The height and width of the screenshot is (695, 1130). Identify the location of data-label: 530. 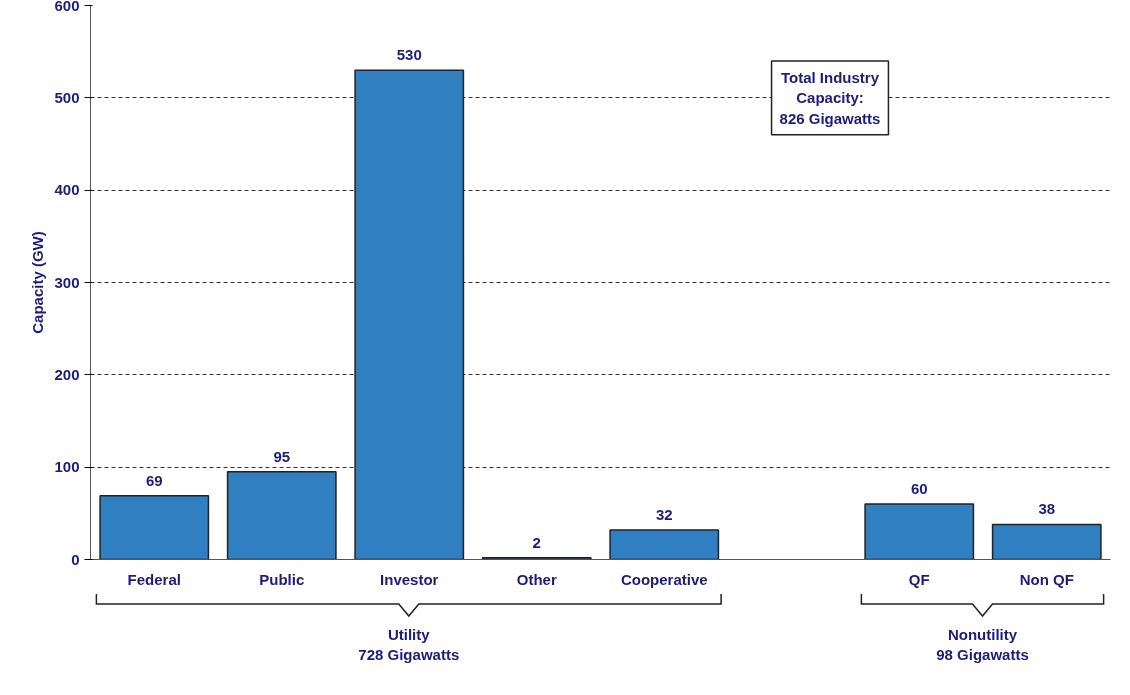
(409, 55).